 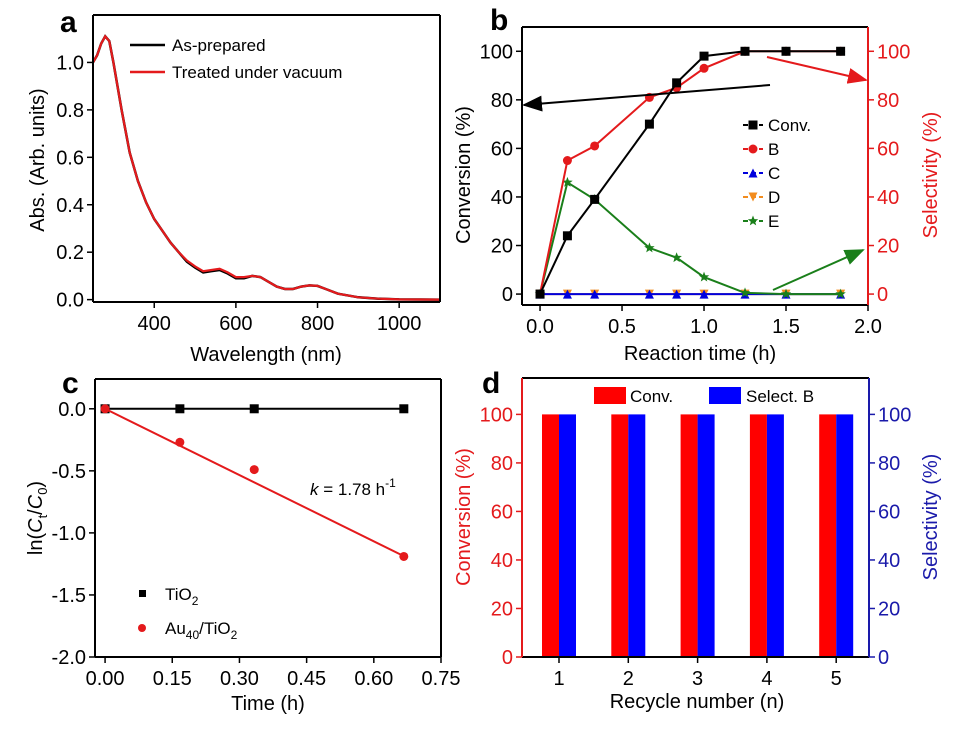 I want to click on y-tick-label-b: 60, so click(x=502, y=149).